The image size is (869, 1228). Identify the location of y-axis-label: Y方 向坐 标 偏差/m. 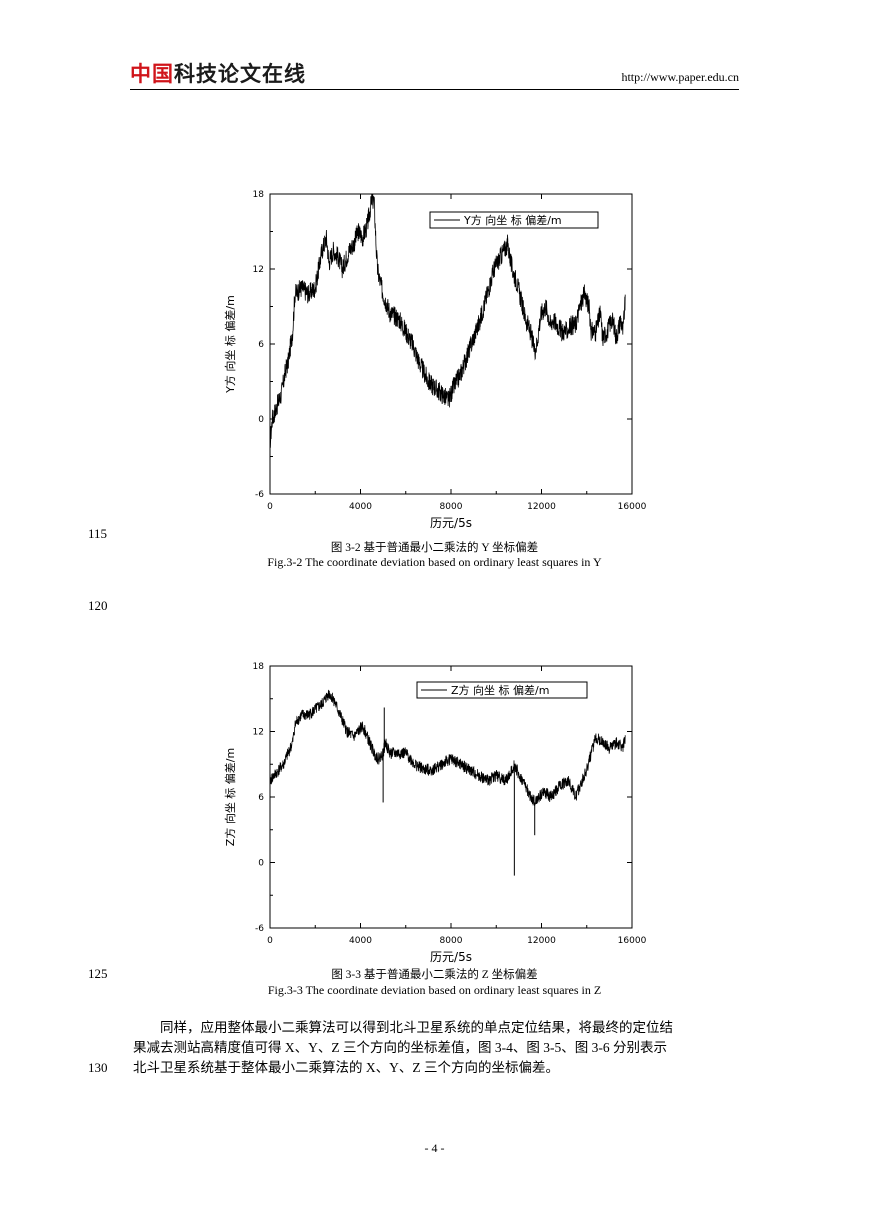
(230, 344).